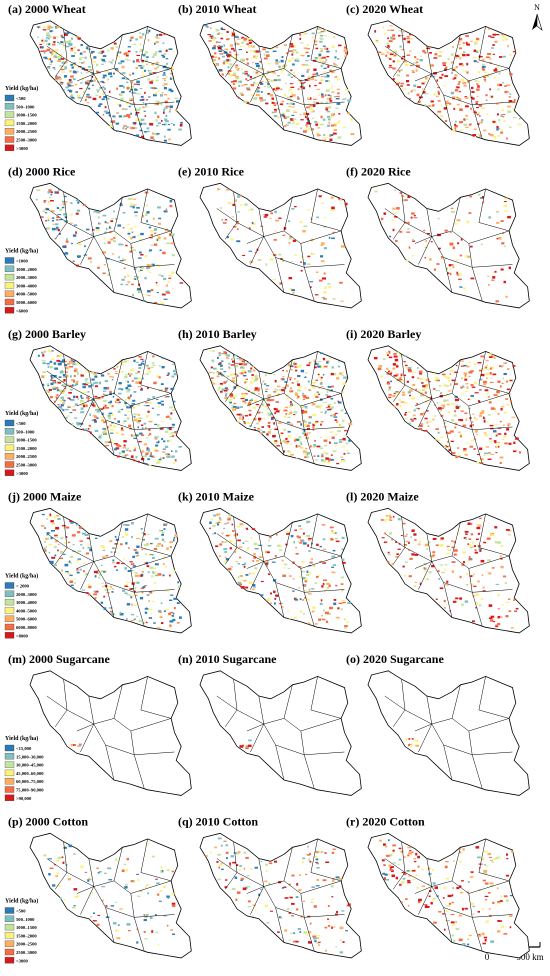  What do you see at coordinates (477, 121) in the screenshot?
I see `province-border` at bounding box center [477, 121].